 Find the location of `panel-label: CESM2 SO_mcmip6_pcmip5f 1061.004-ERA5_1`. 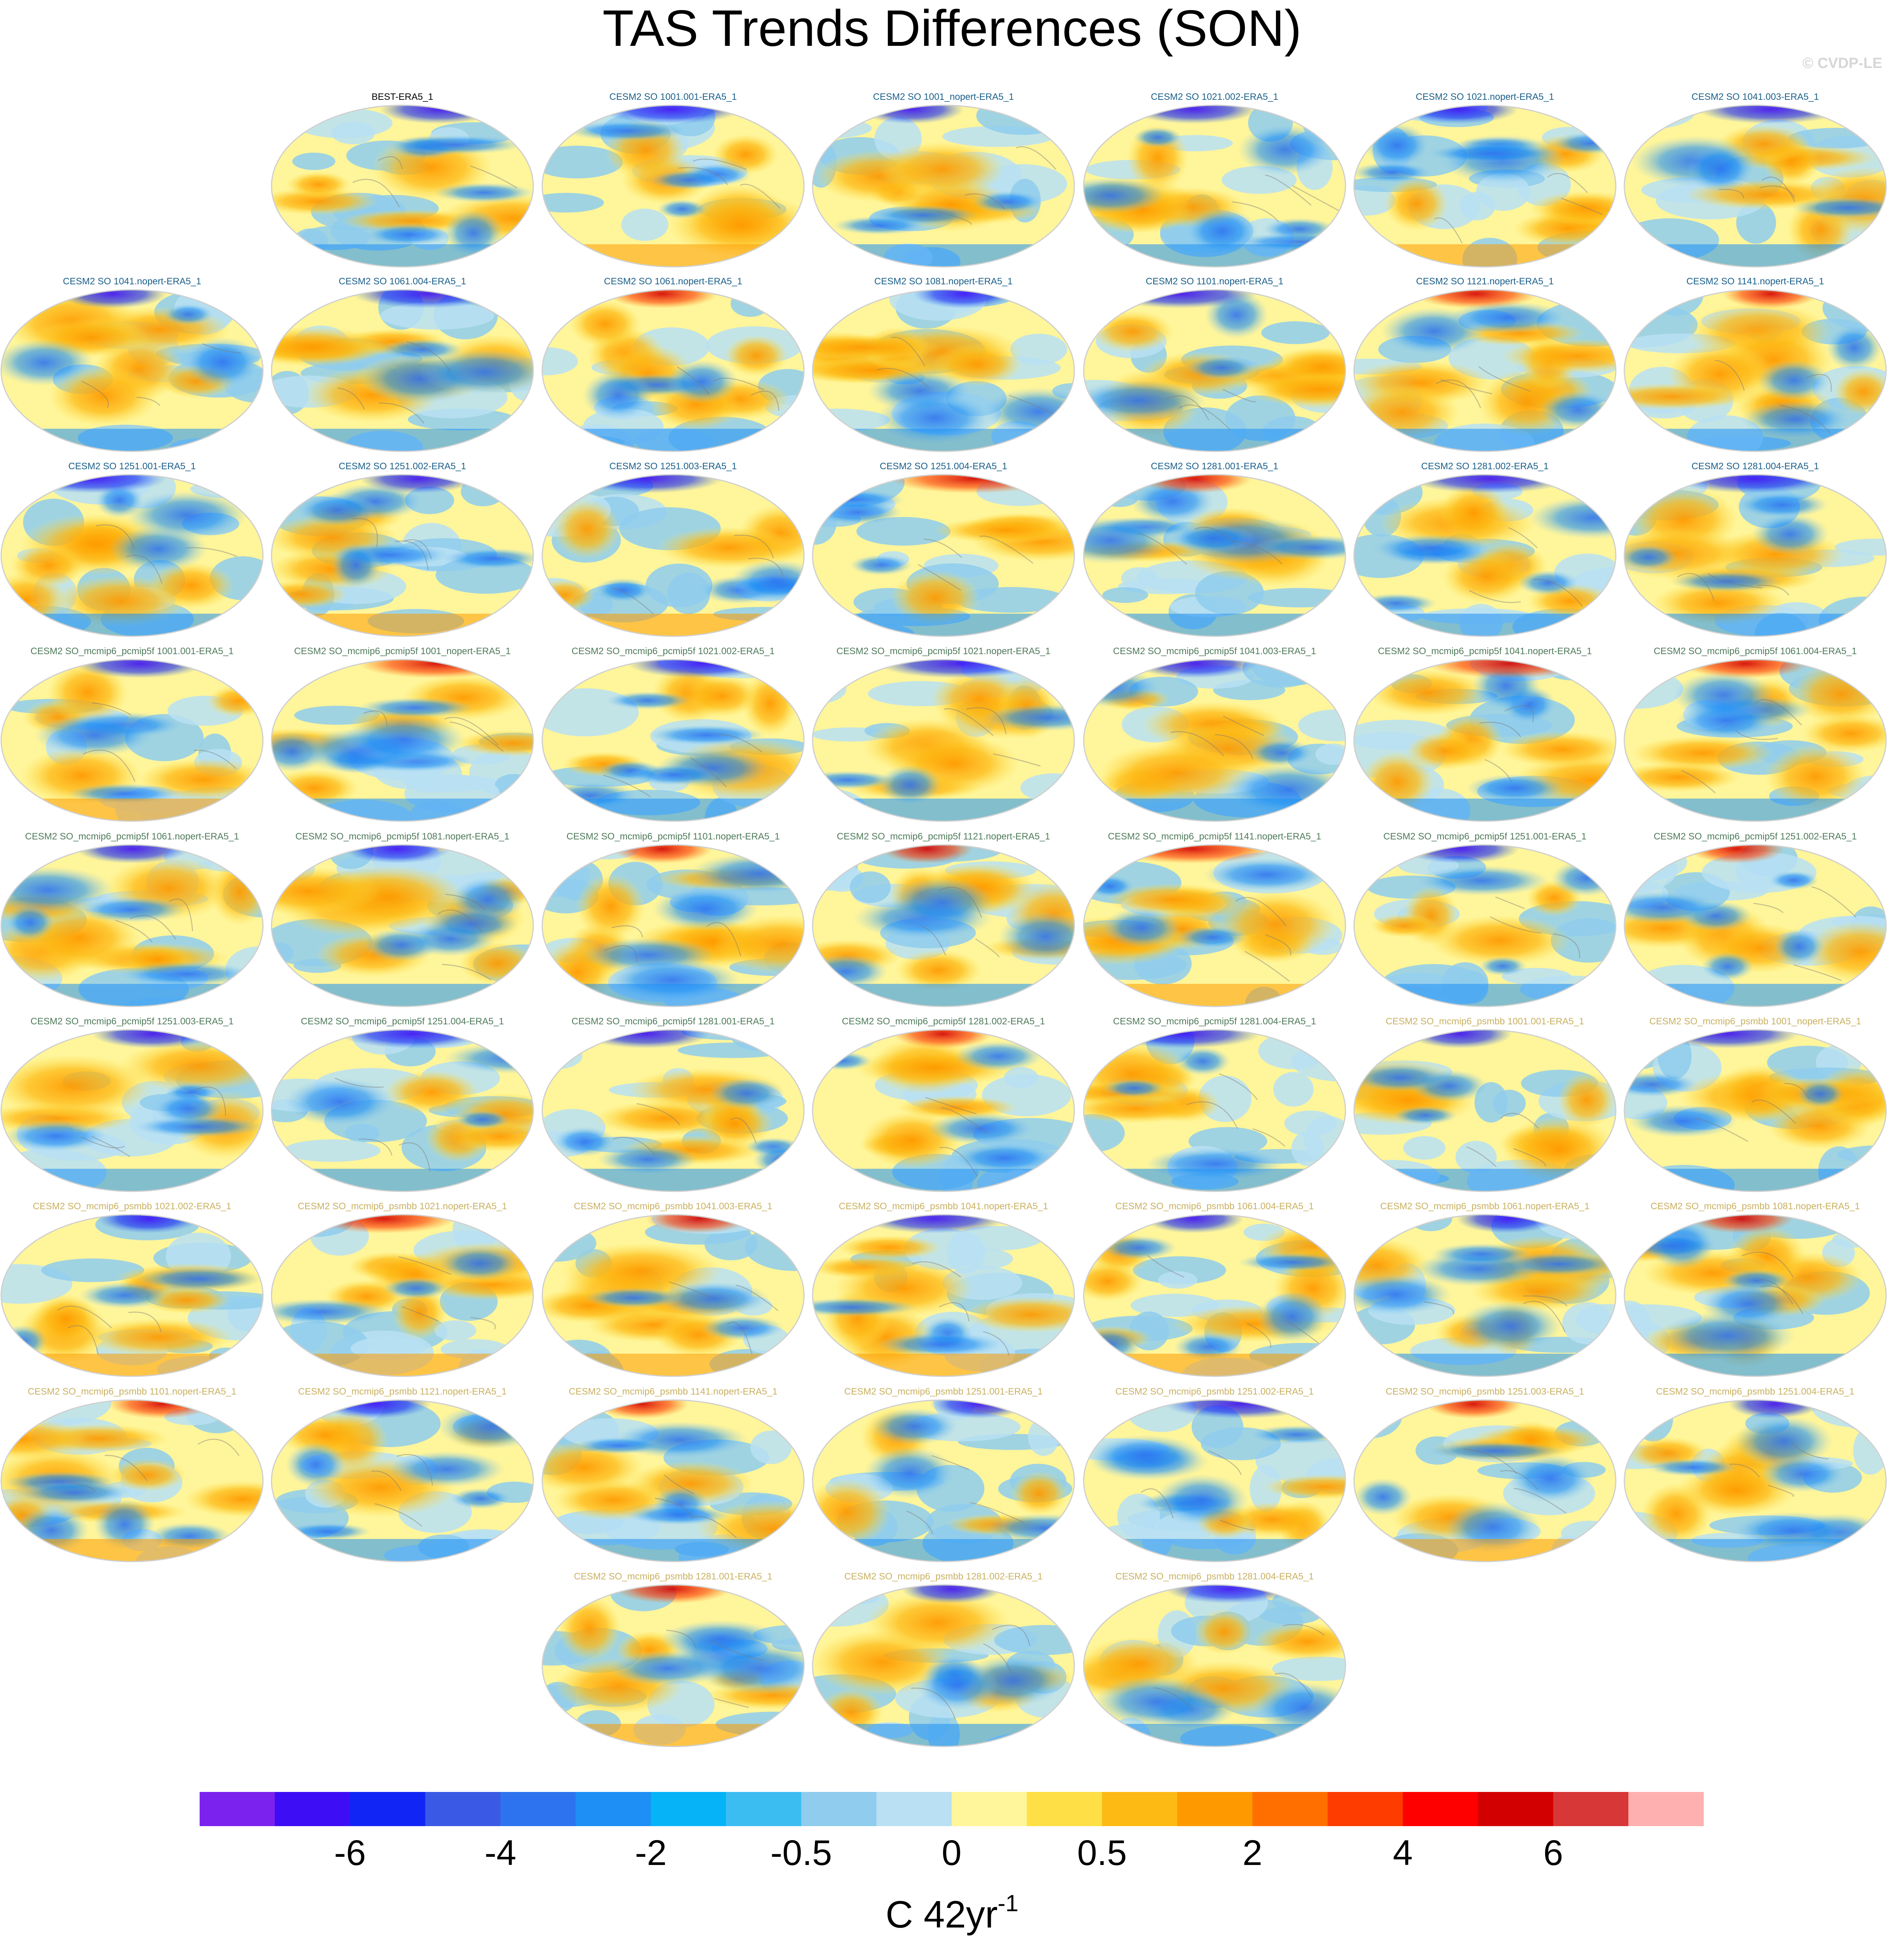

panel-label: CESM2 SO_mcmip6_pcmip5f 1061.004-ERA5_1 is located at coordinates (1755, 651).